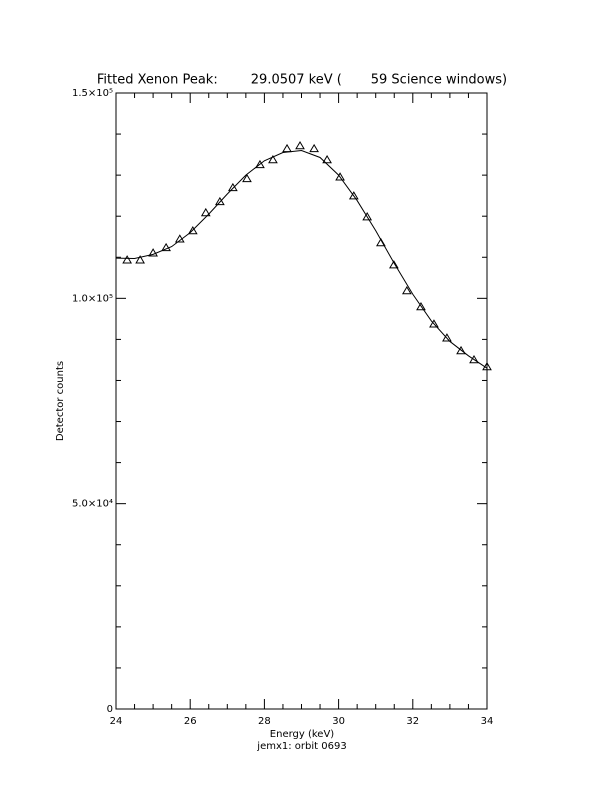 The width and height of the screenshot is (612, 792). I want to click on subtitle: jemx1: orbit 0693, so click(301, 746).